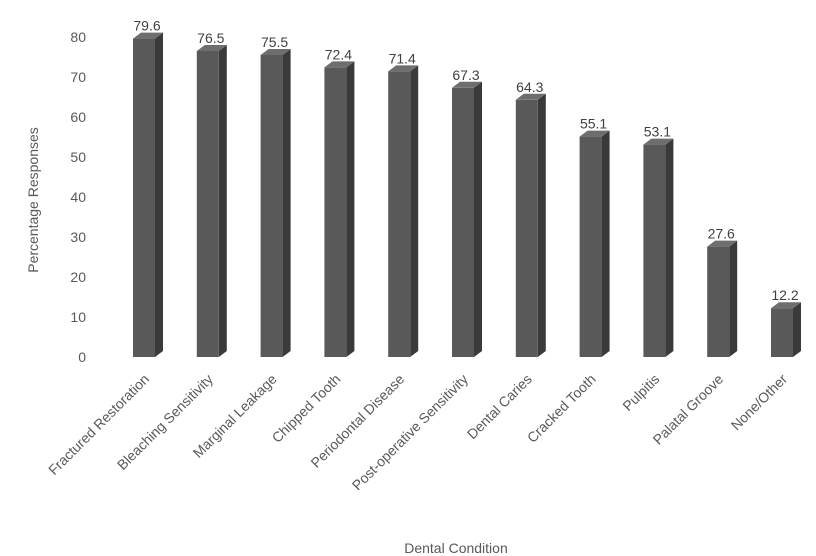 The height and width of the screenshot is (556, 816). Describe the element at coordinates (78, 117) in the screenshot. I see `y-tick-label: 60` at that location.